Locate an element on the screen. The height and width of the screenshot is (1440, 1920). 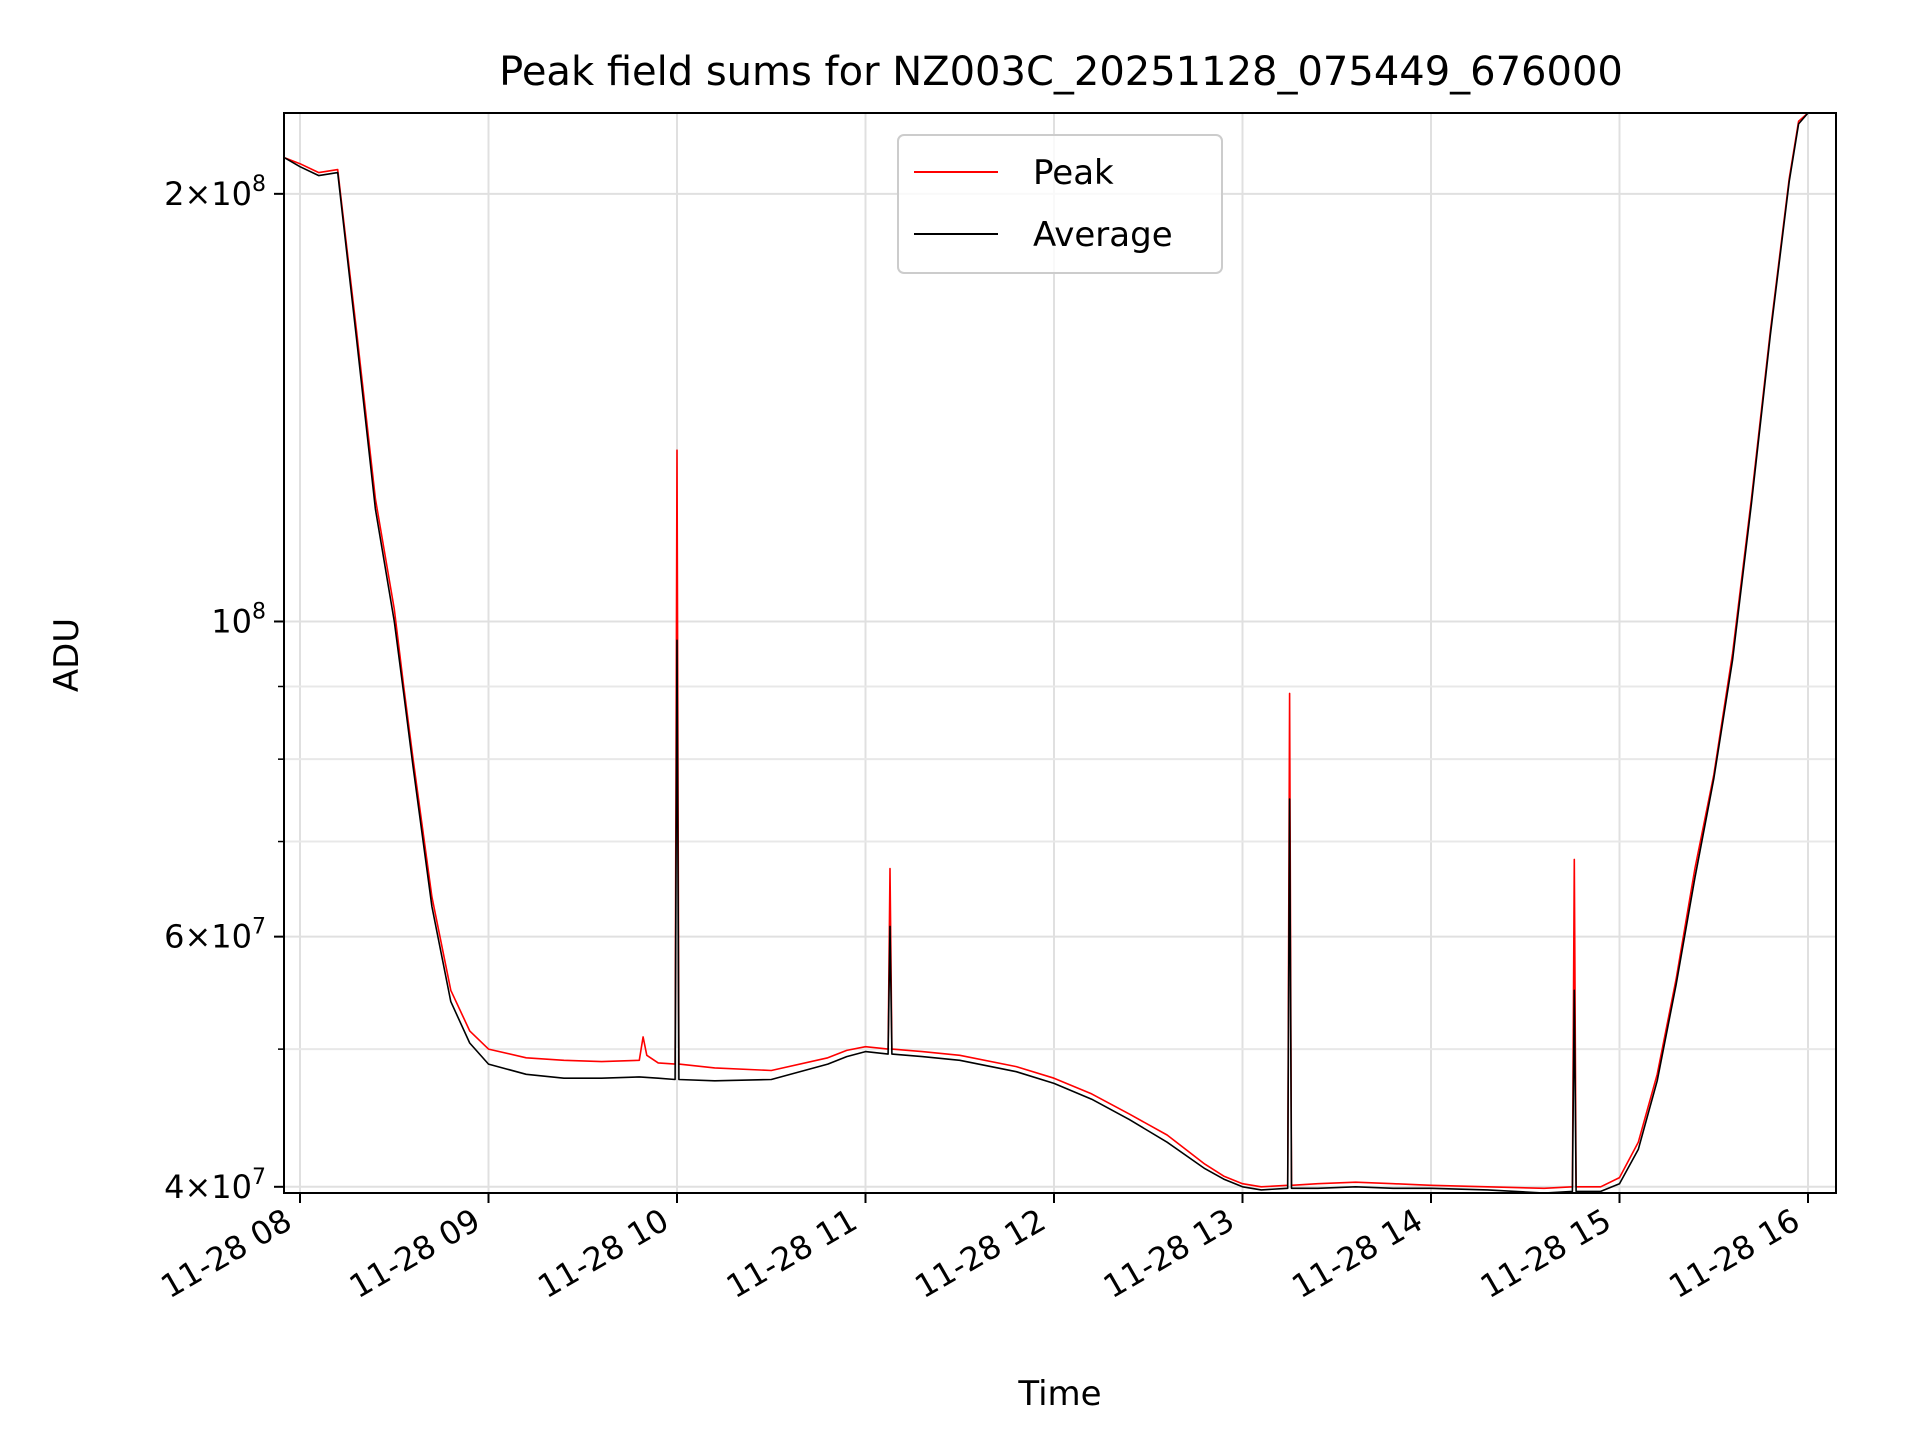
y-axis-label: ADU is located at coordinates (67, 655).